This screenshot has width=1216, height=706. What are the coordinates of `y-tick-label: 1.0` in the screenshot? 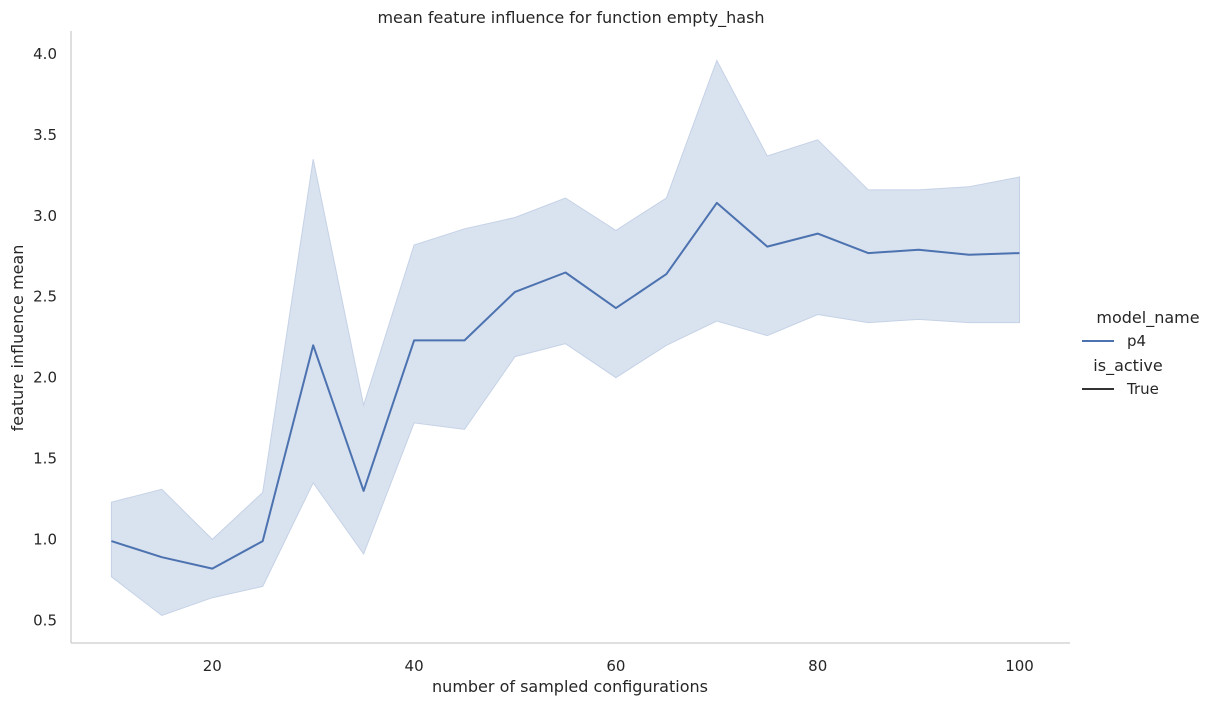 It's located at (45, 539).